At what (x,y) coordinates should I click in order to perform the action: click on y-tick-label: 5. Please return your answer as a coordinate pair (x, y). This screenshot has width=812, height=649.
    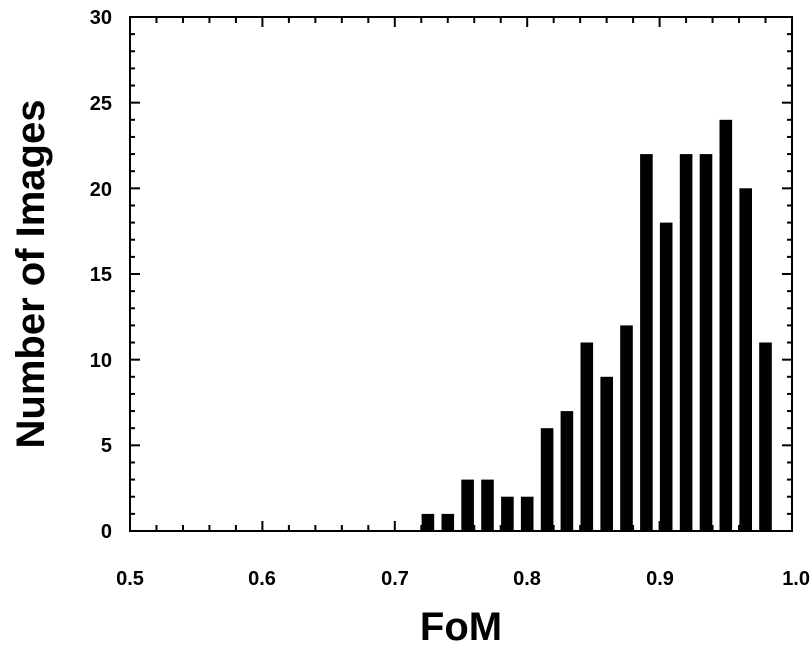
    Looking at the image, I should click on (106, 446).